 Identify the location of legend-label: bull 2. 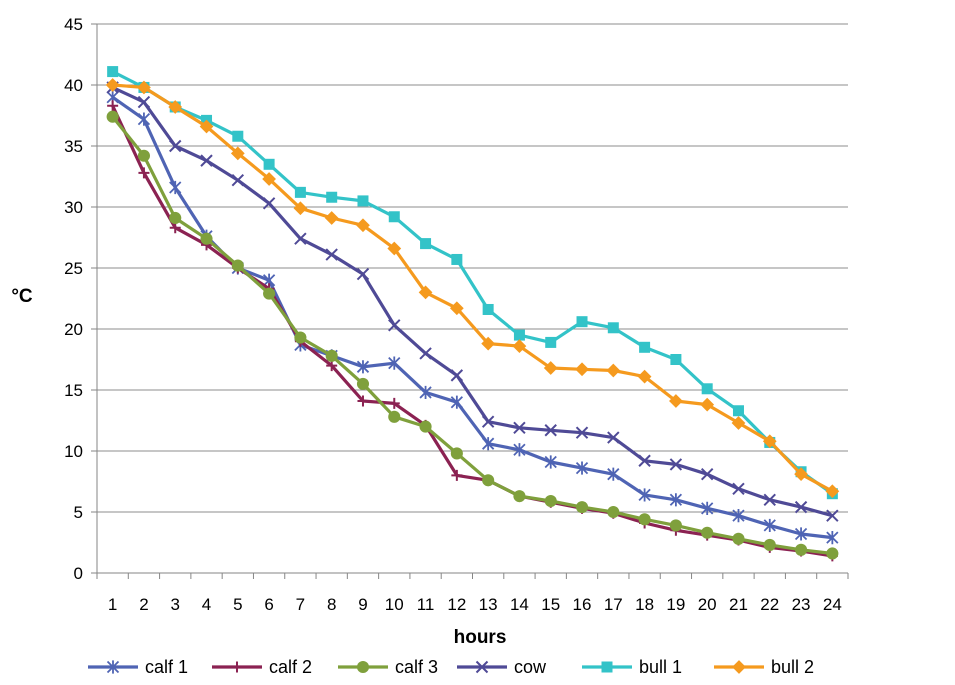
(792, 667).